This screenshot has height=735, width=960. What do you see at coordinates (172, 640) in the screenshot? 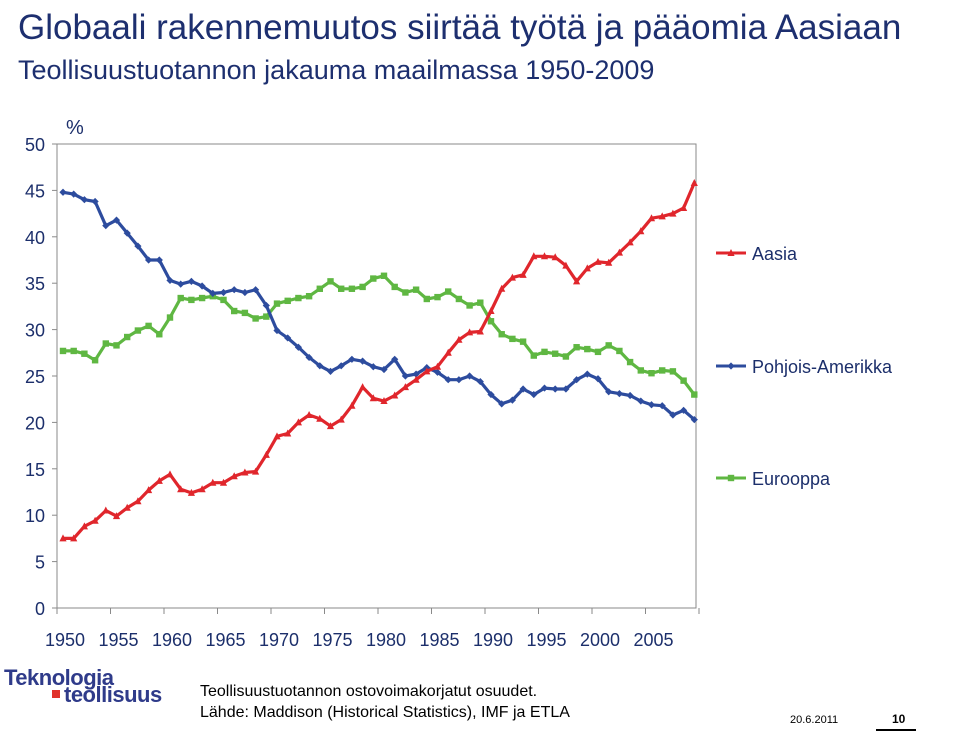
I see `x-tick-label: 1960` at bounding box center [172, 640].